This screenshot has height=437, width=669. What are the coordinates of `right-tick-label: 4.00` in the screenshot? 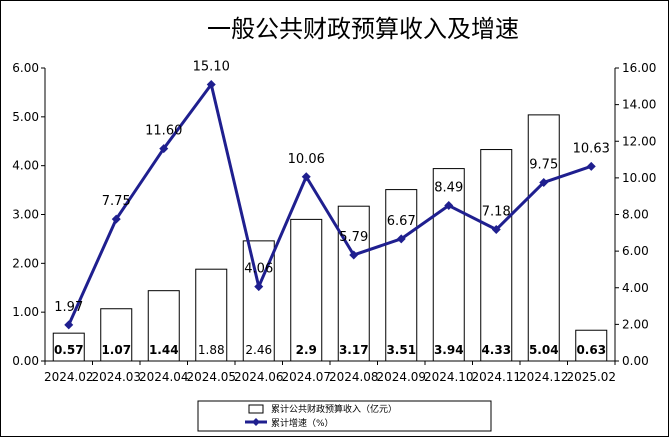 It's located at (635, 288).